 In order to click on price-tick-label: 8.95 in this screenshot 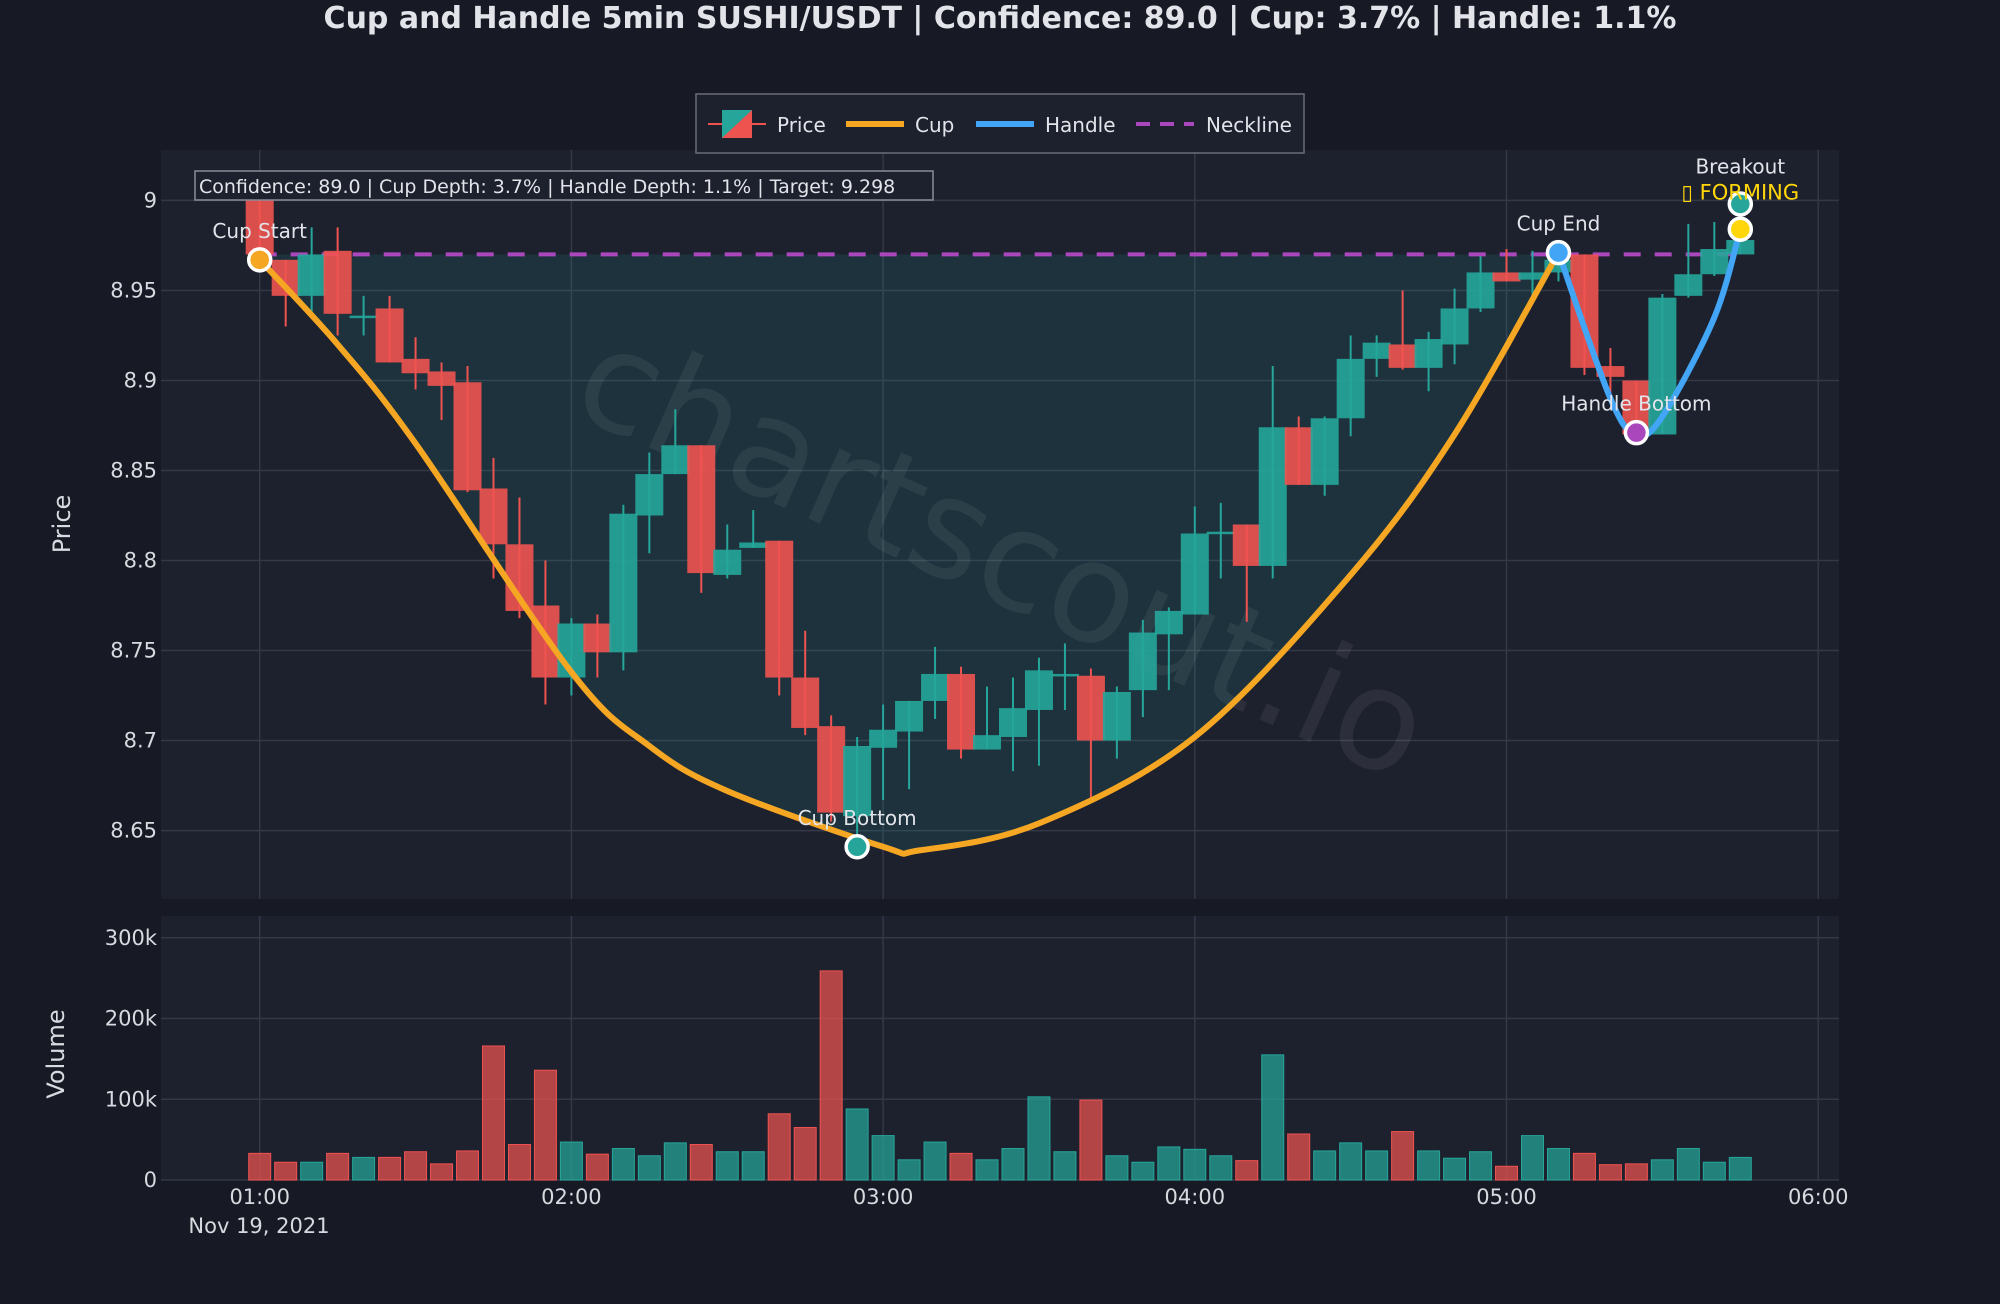, I will do `click(133, 290)`.